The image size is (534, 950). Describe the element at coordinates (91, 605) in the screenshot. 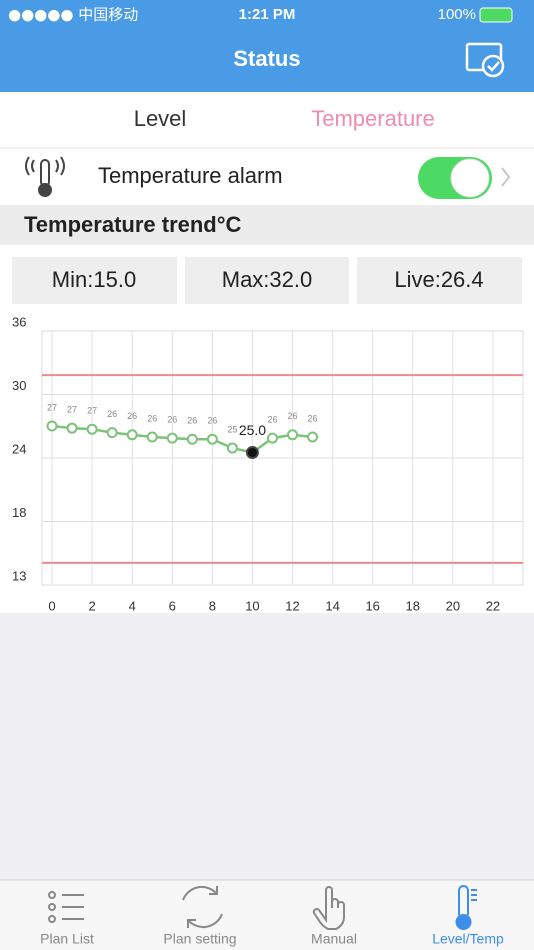

I see `x-tick-label: 2` at that location.